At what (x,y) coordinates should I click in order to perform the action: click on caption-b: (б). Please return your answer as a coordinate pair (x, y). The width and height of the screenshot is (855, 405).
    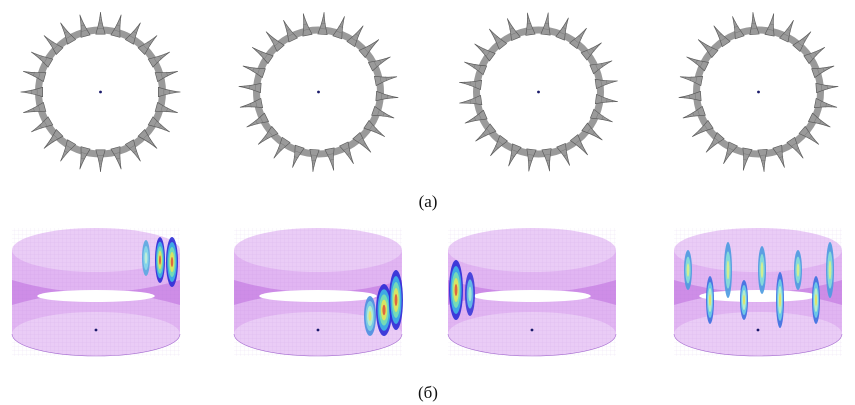
    Looking at the image, I should click on (428, 392).